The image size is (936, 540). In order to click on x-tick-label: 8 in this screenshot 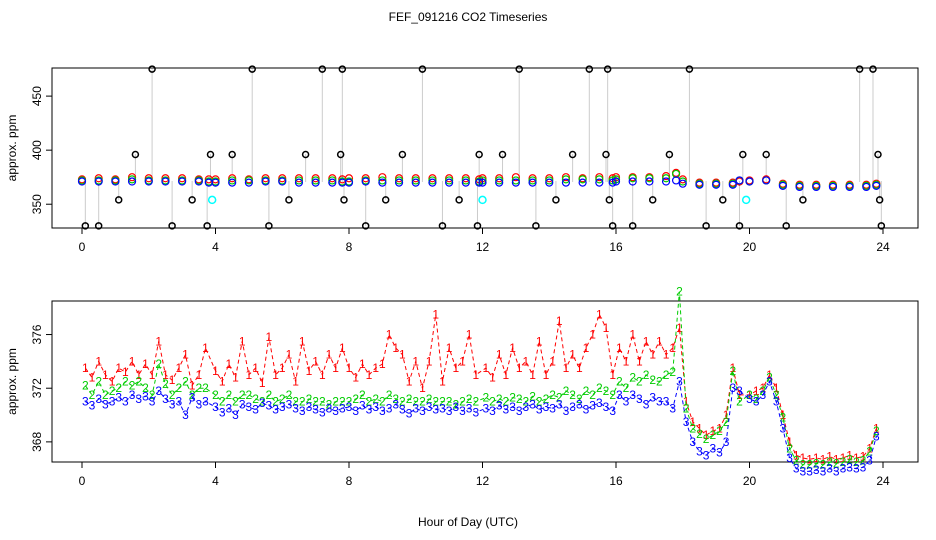, I will do `click(349, 247)`.